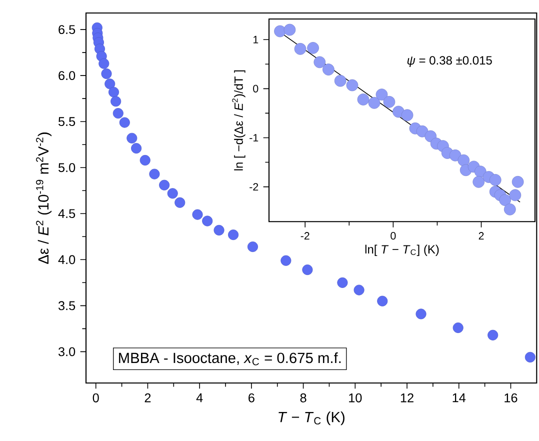 This screenshot has height=441, width=539. I want to click on x-tick-label: 6, so click(251, 397).